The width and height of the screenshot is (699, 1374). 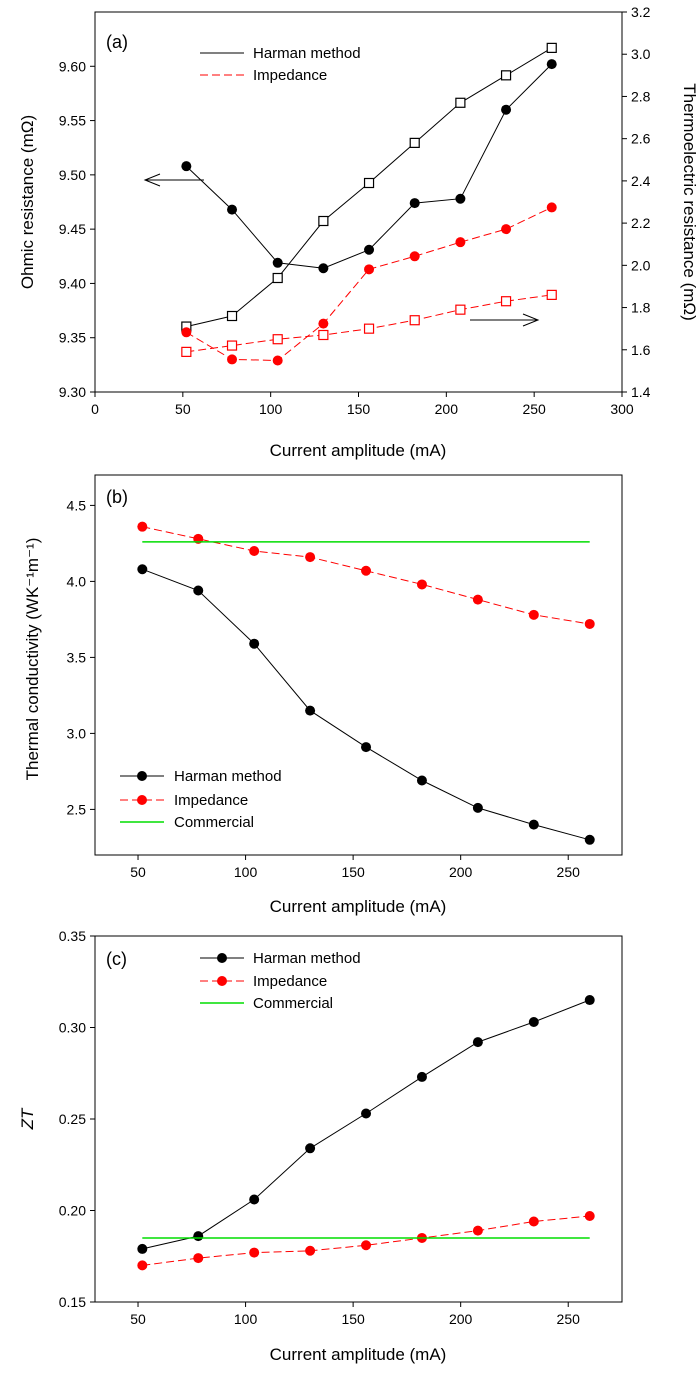 I want to click on x-tick-label-a-1: 50, so click(x=183, y=409).